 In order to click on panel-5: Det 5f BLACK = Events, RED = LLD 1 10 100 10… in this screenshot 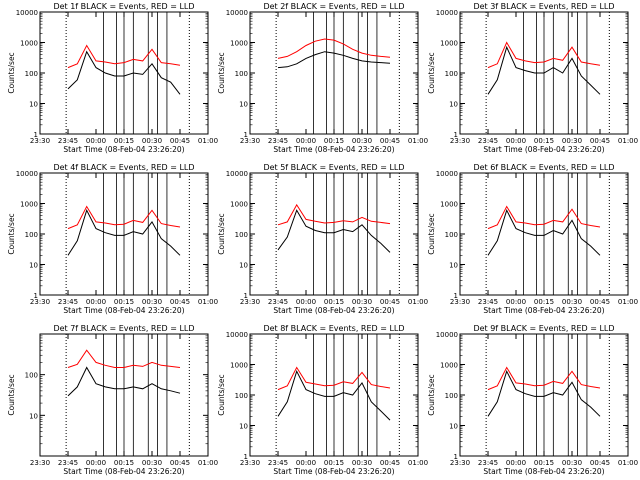, I will do `click(322, 239)`.